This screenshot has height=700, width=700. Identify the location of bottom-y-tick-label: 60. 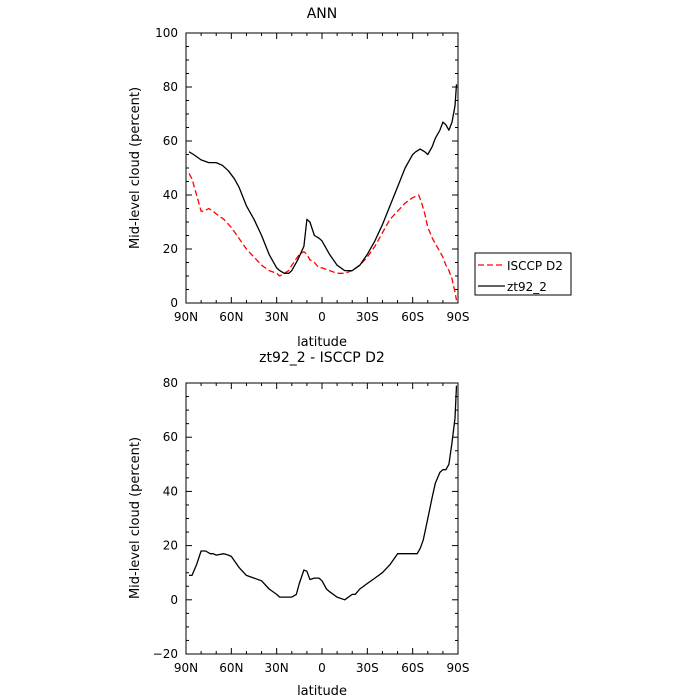
(170, 437).